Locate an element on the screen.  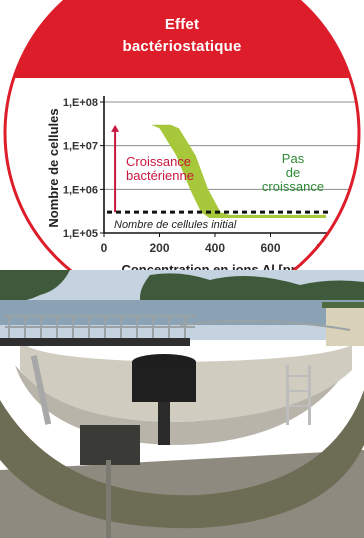
chart-title-line-2: bactériostatique is located at coordinates (182, 46).